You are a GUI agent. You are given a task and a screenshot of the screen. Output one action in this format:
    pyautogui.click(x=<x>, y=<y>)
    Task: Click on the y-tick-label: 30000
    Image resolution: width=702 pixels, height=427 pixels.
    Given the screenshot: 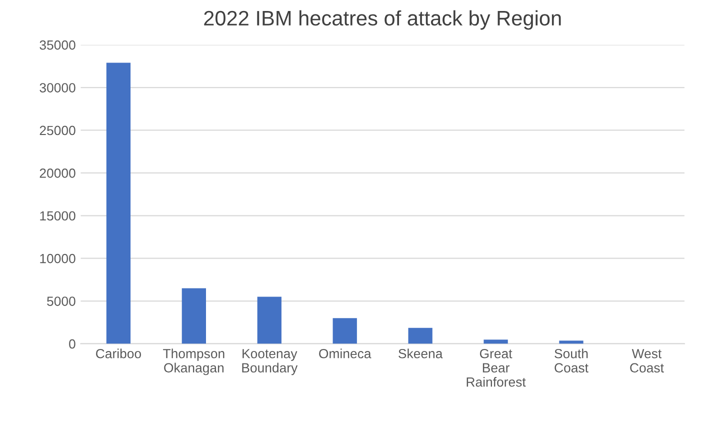 What is the action you would take?
    pyautogui.click(x=58, y=87)
    